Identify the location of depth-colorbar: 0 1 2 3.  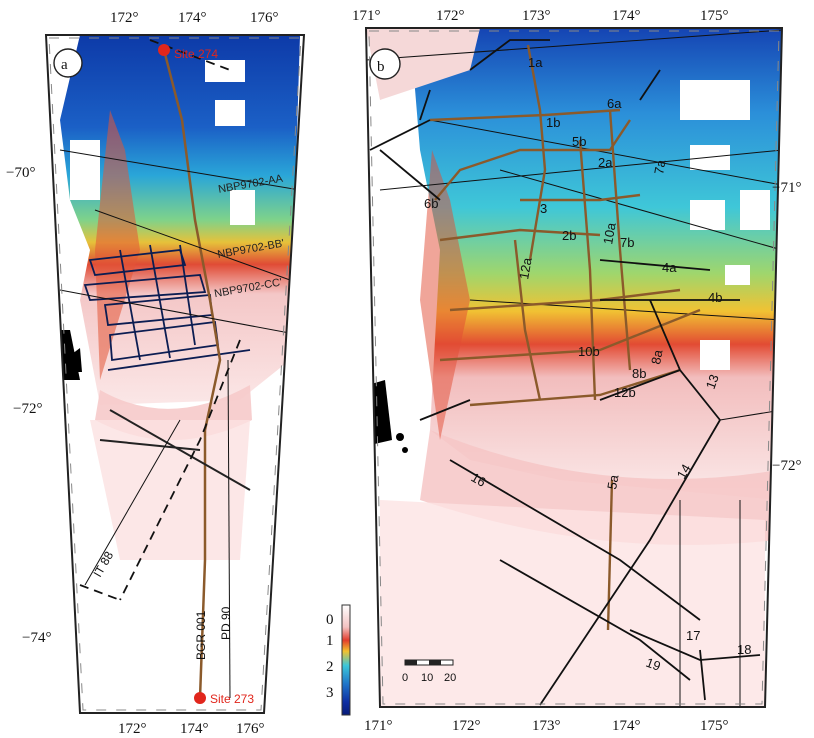
(338, 660).